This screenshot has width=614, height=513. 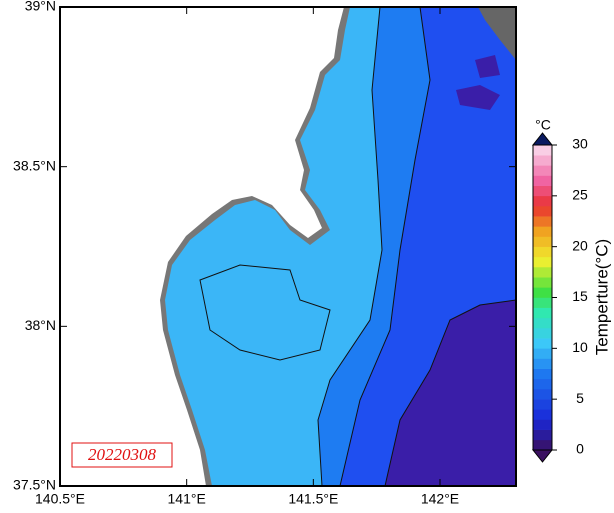 I want to click on y-tick-label: 38.5°N, so click(x=34, y=165).